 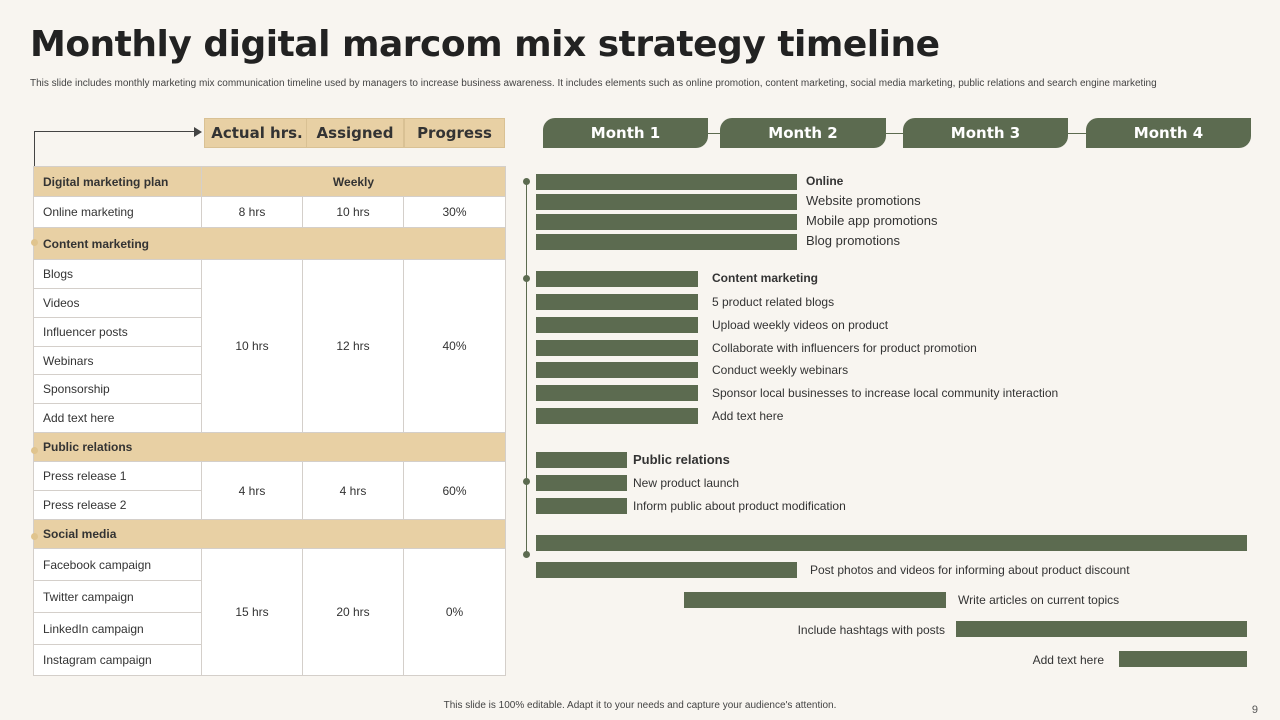 What do you see at coordinates (353, 490) in the screenshot?
I see `assigned-cell: 4 hrs` at bounding box center [353, 490].